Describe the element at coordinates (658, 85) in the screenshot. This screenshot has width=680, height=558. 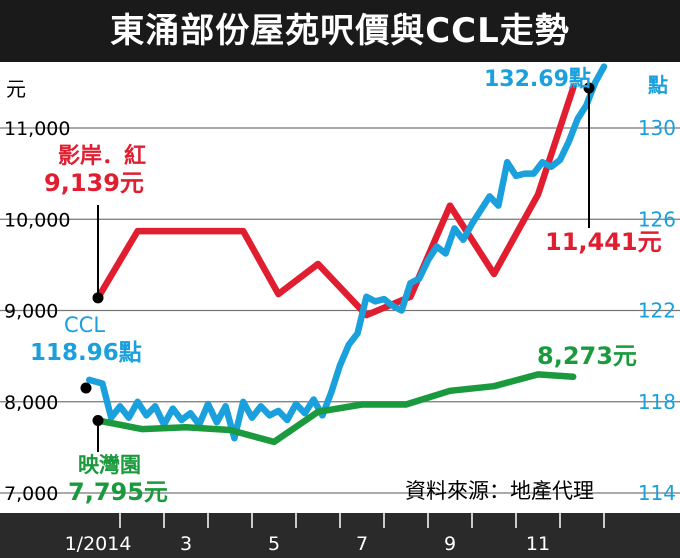
I see `right-axis-unit: 點` at that location.